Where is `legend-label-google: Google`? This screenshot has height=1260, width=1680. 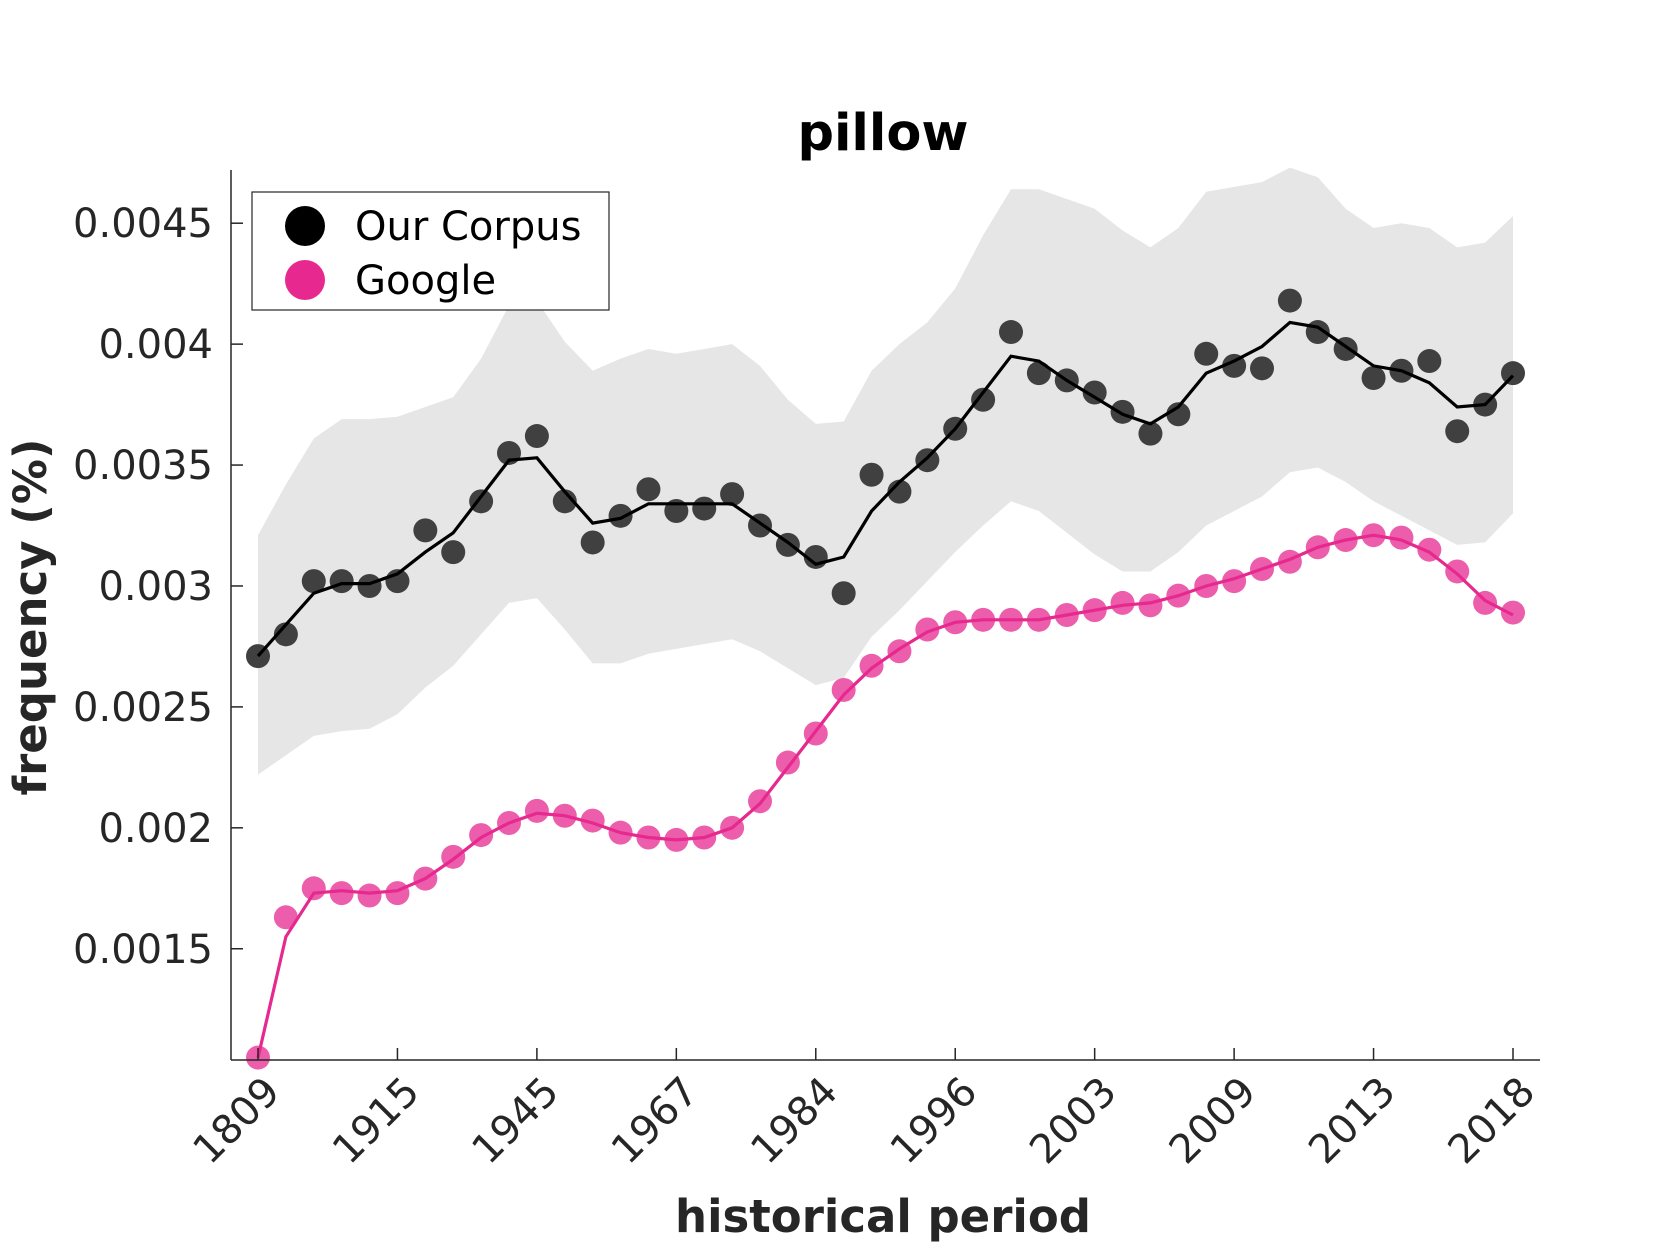 legend-label-google: Google is located at coordinates (425, 281).